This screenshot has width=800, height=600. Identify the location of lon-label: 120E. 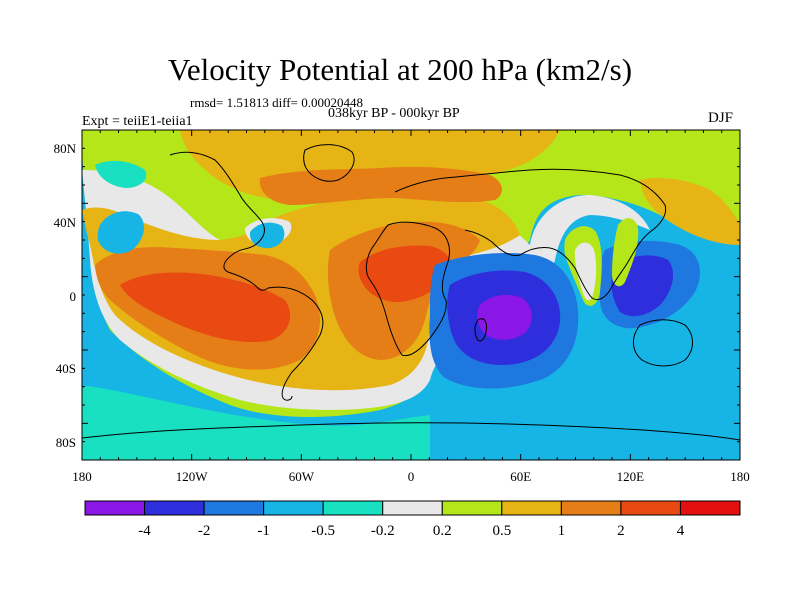
(631, 476).